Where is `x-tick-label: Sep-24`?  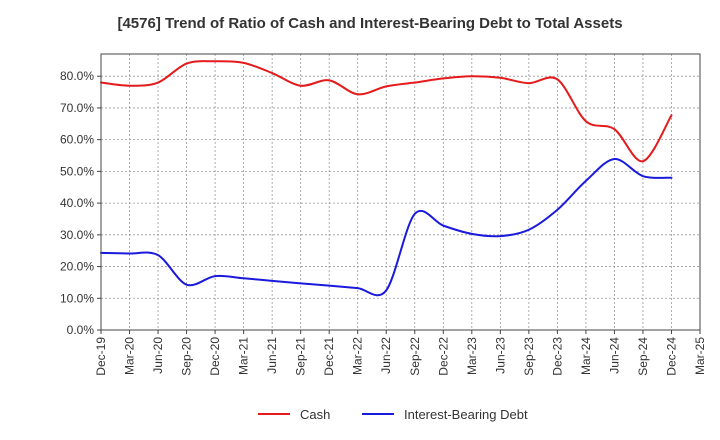 x-tick-label: Sep-24 is located at coordinates (643, 356).